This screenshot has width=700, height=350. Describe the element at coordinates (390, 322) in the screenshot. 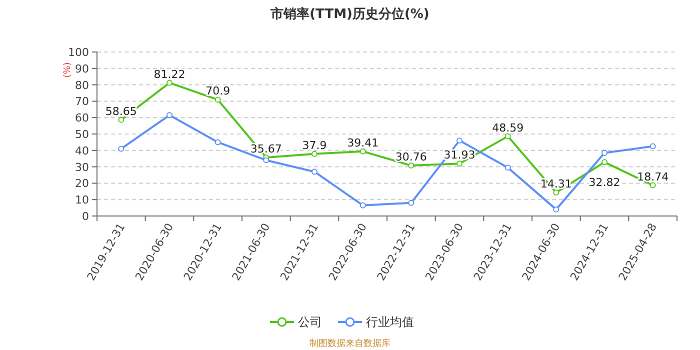

I see `legend-label: 行业均值` at that location.